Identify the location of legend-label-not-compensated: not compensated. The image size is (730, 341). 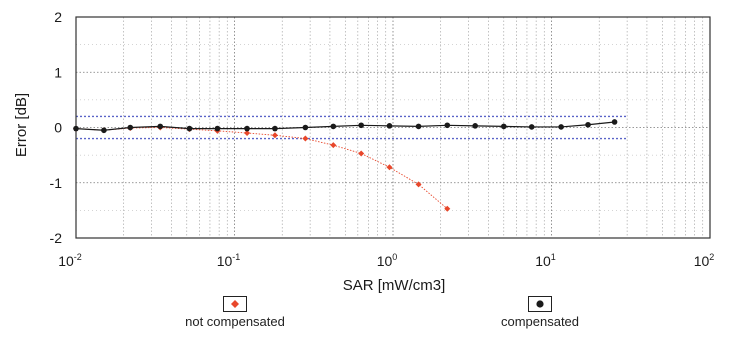
(235, 321).